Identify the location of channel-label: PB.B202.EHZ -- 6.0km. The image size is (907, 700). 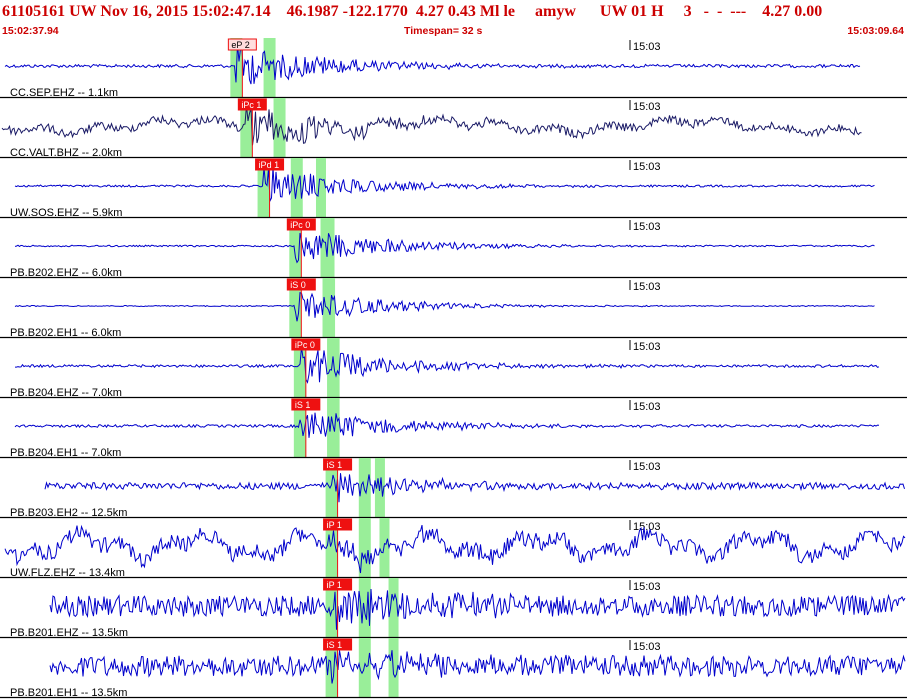
(66, 273).